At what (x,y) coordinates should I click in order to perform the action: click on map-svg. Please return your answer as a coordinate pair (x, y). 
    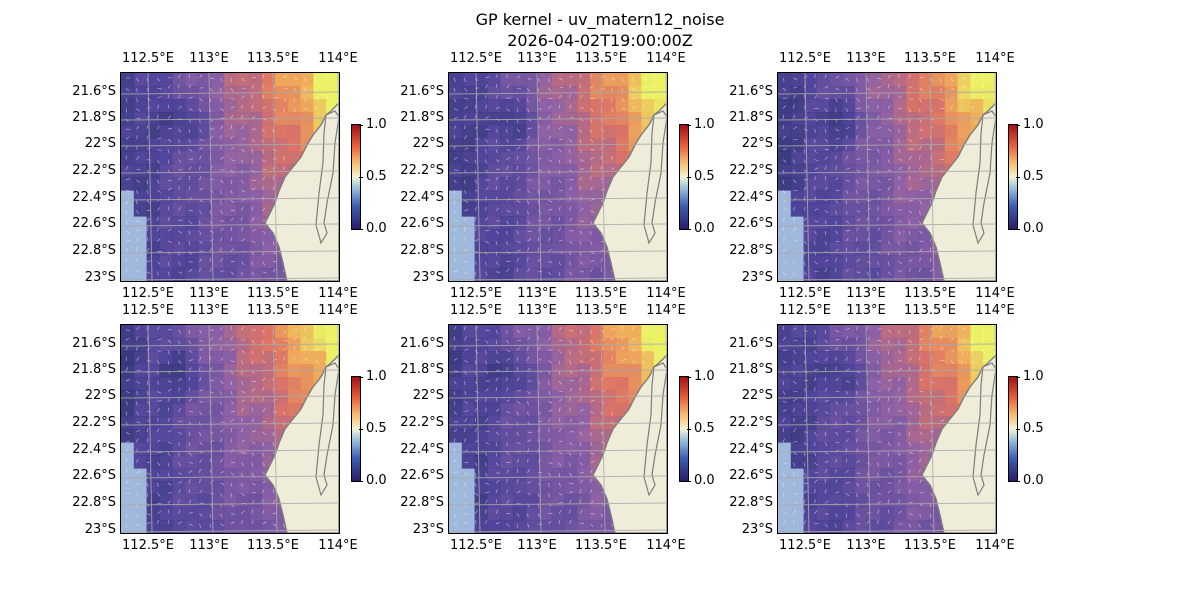
    Looking at the image, I should click on (887, 429).